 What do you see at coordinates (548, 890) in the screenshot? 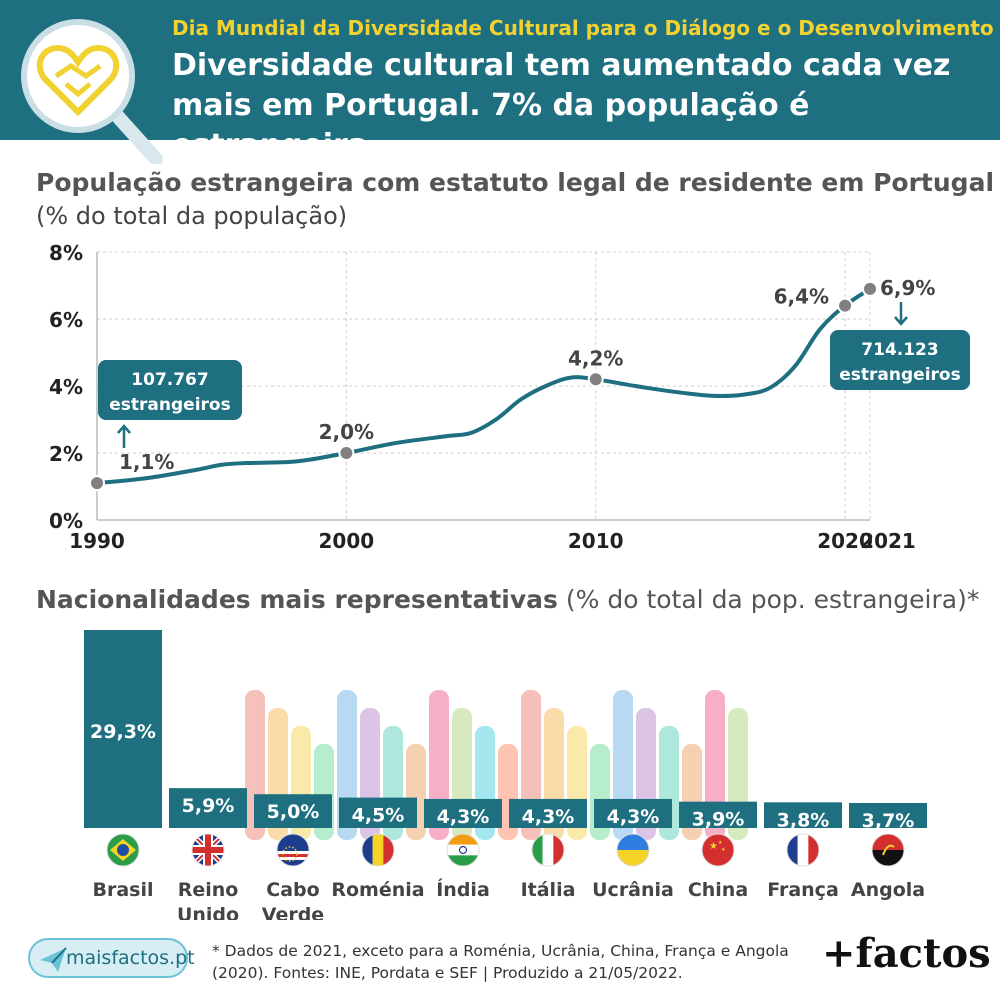
I see `category-label: Itália` at bounding box center [548, 890].